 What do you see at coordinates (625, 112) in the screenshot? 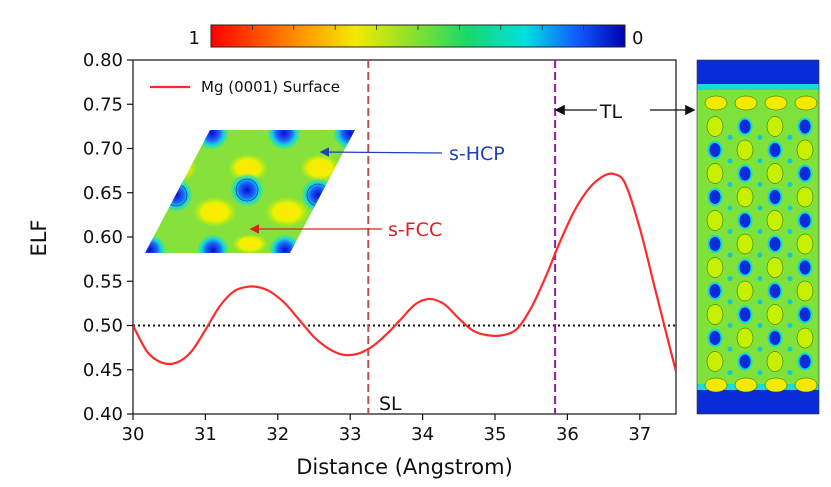
I see `tl-annotation: TL` at bounding box center [625, 112].